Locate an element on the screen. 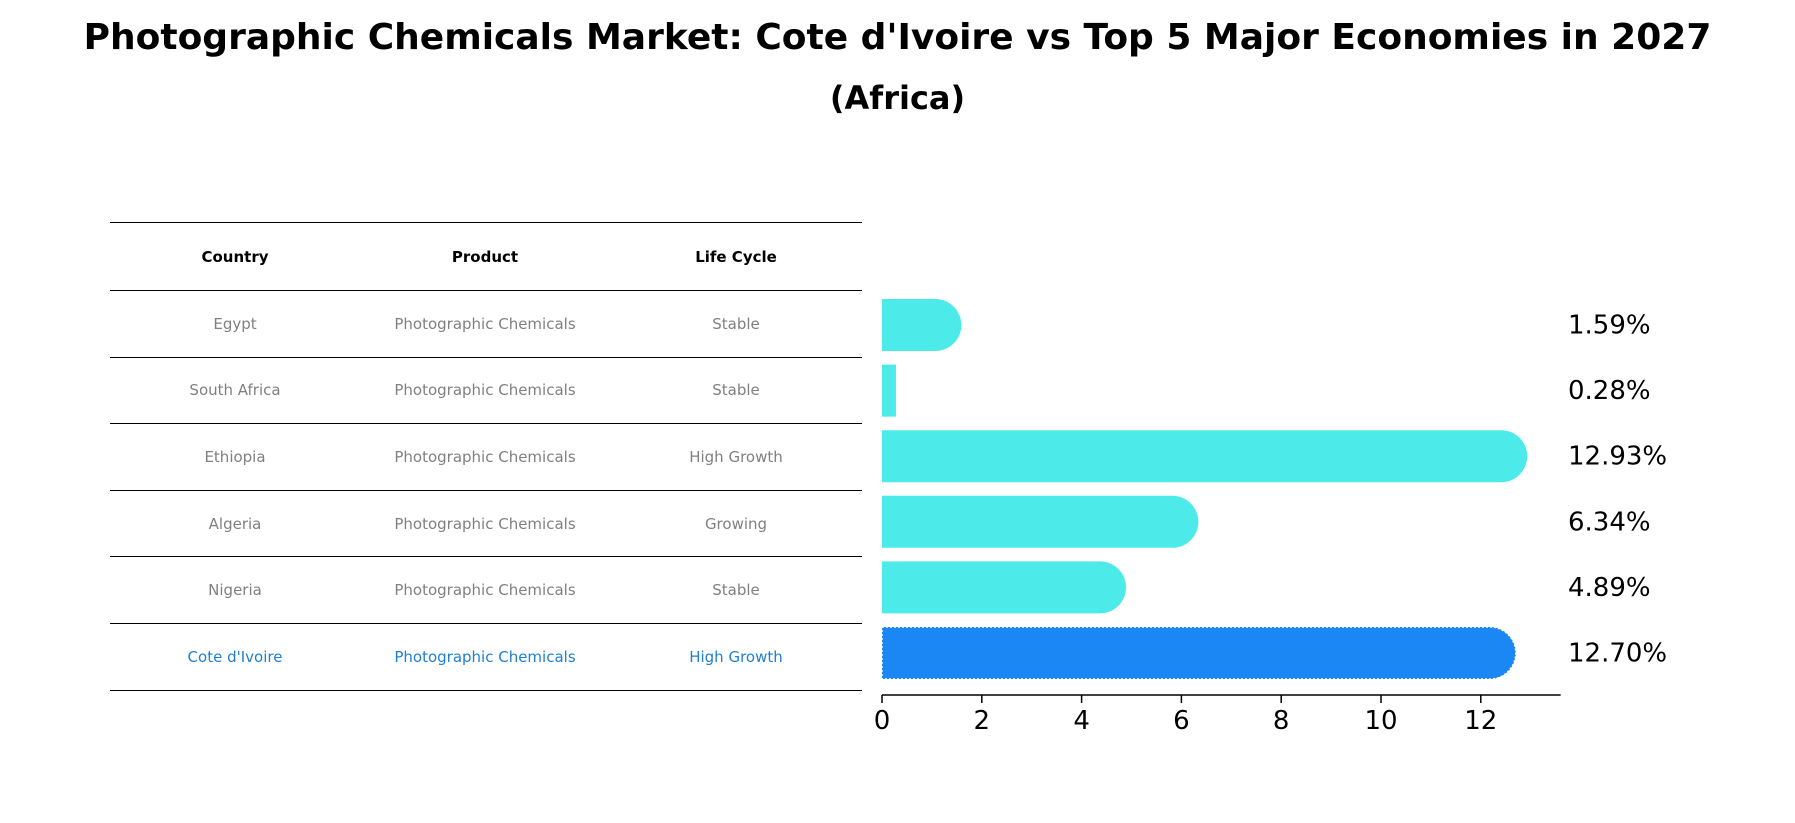  table-row: Egypt Photographic Chemicals Stable is located at coordinates (486, 324).